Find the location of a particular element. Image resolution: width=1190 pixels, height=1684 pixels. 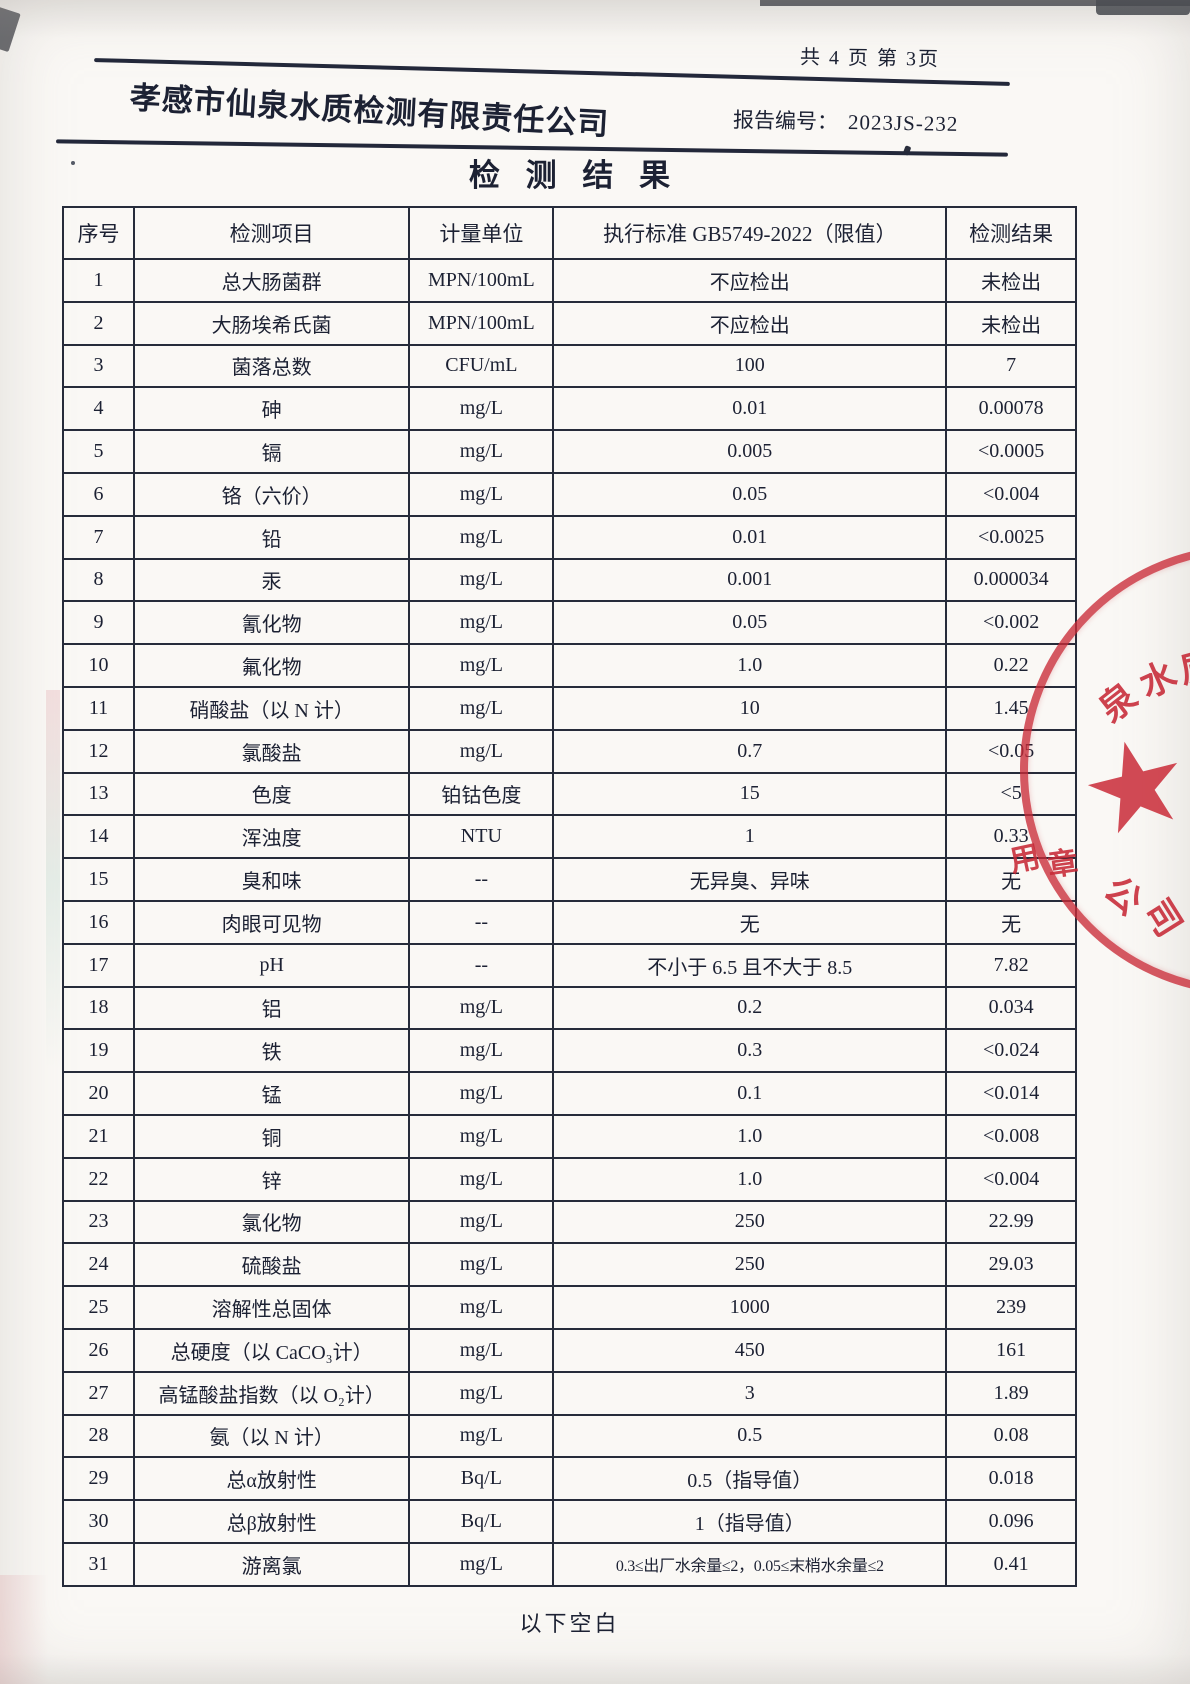

cell-result: 239 is located at coordinates (1011, 1307).